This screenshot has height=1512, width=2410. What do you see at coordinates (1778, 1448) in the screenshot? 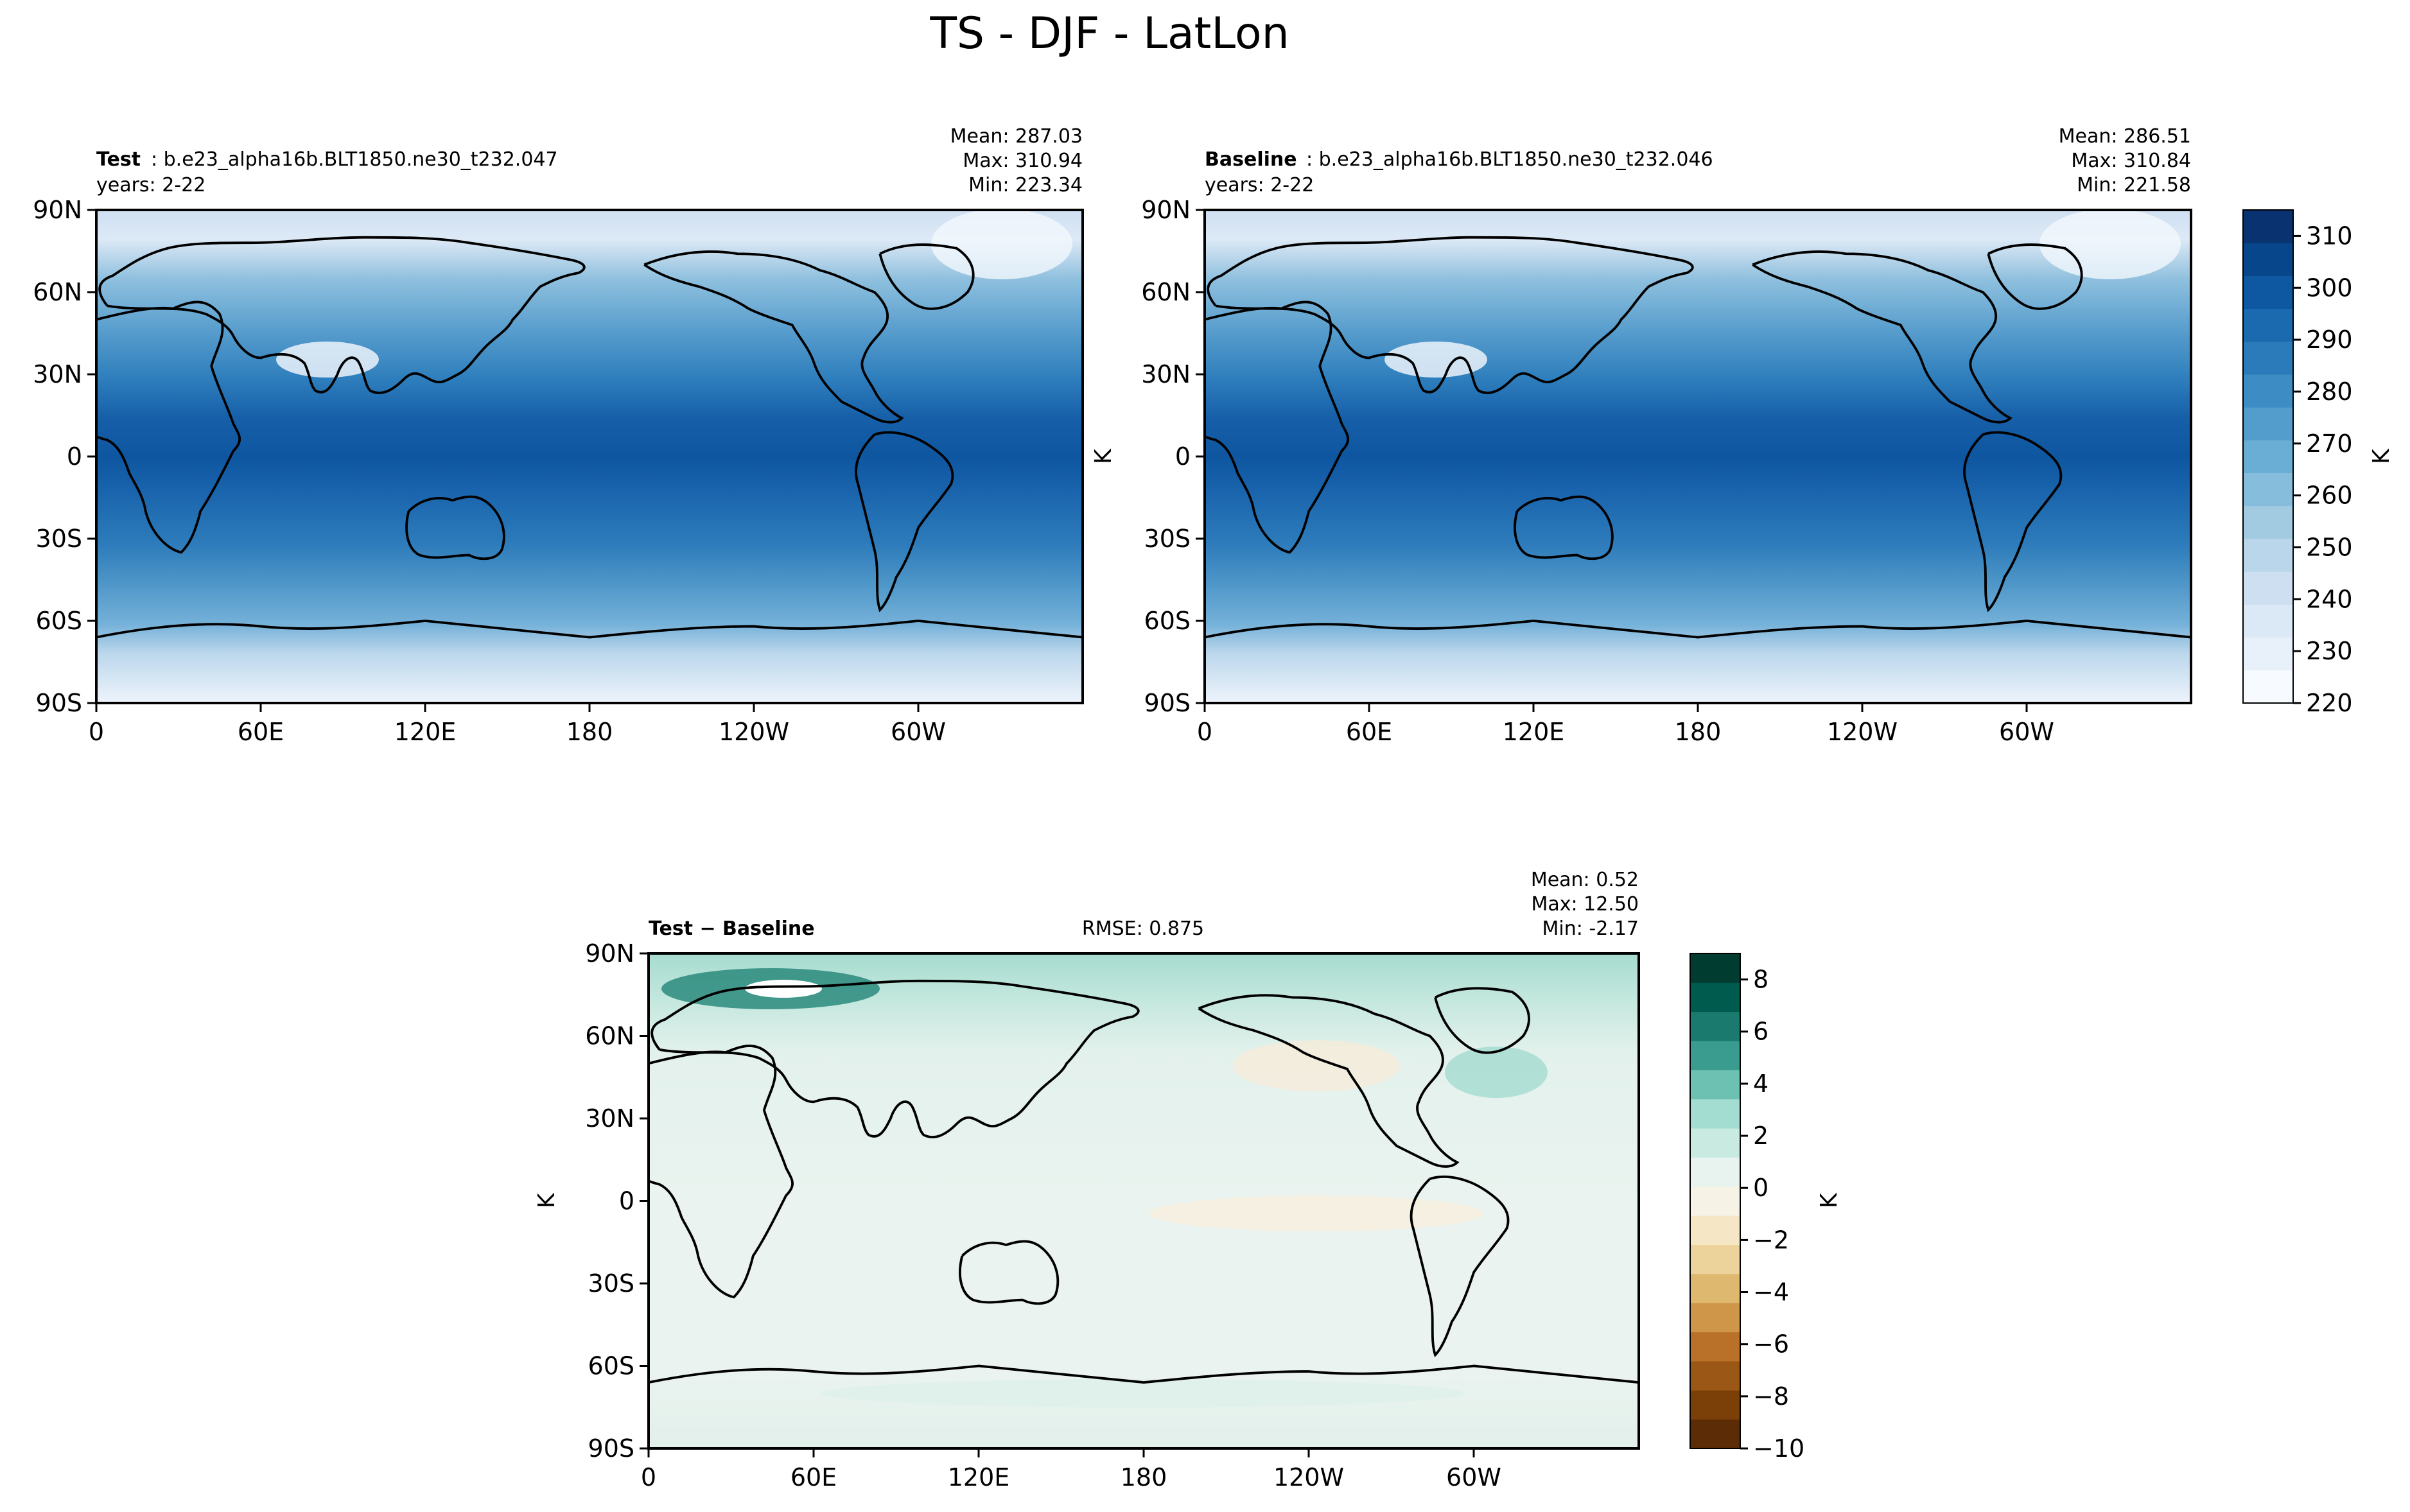
I see `colorbar-diverging-tick-label: −10` at bounding box center [1778, 1448].